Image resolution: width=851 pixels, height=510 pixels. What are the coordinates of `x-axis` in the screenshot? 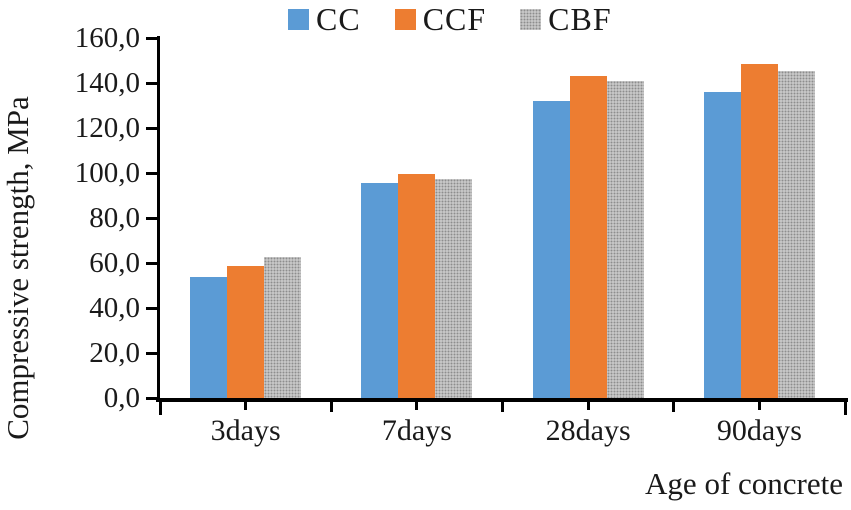 It's located at (502, 400).